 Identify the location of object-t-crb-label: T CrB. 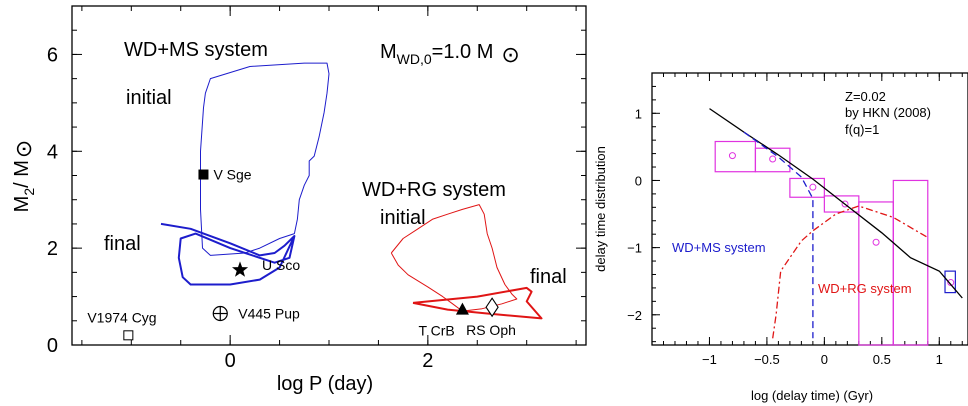
(436, 331).